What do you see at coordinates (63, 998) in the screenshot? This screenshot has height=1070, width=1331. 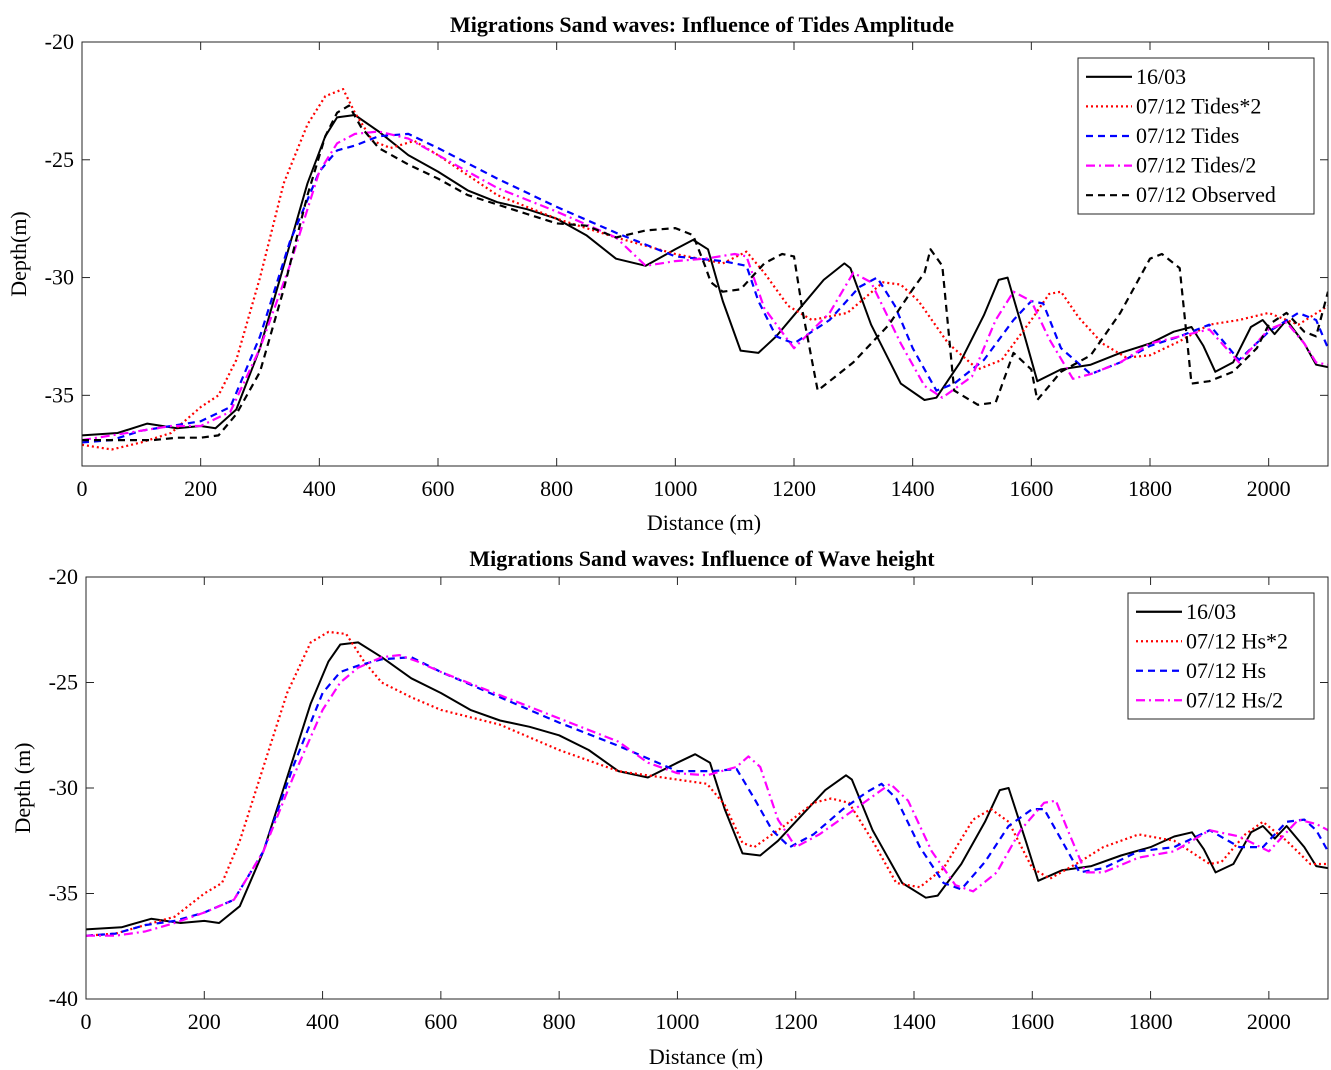 I see `y-tick-label: -40` at bounding box center [63, 998].